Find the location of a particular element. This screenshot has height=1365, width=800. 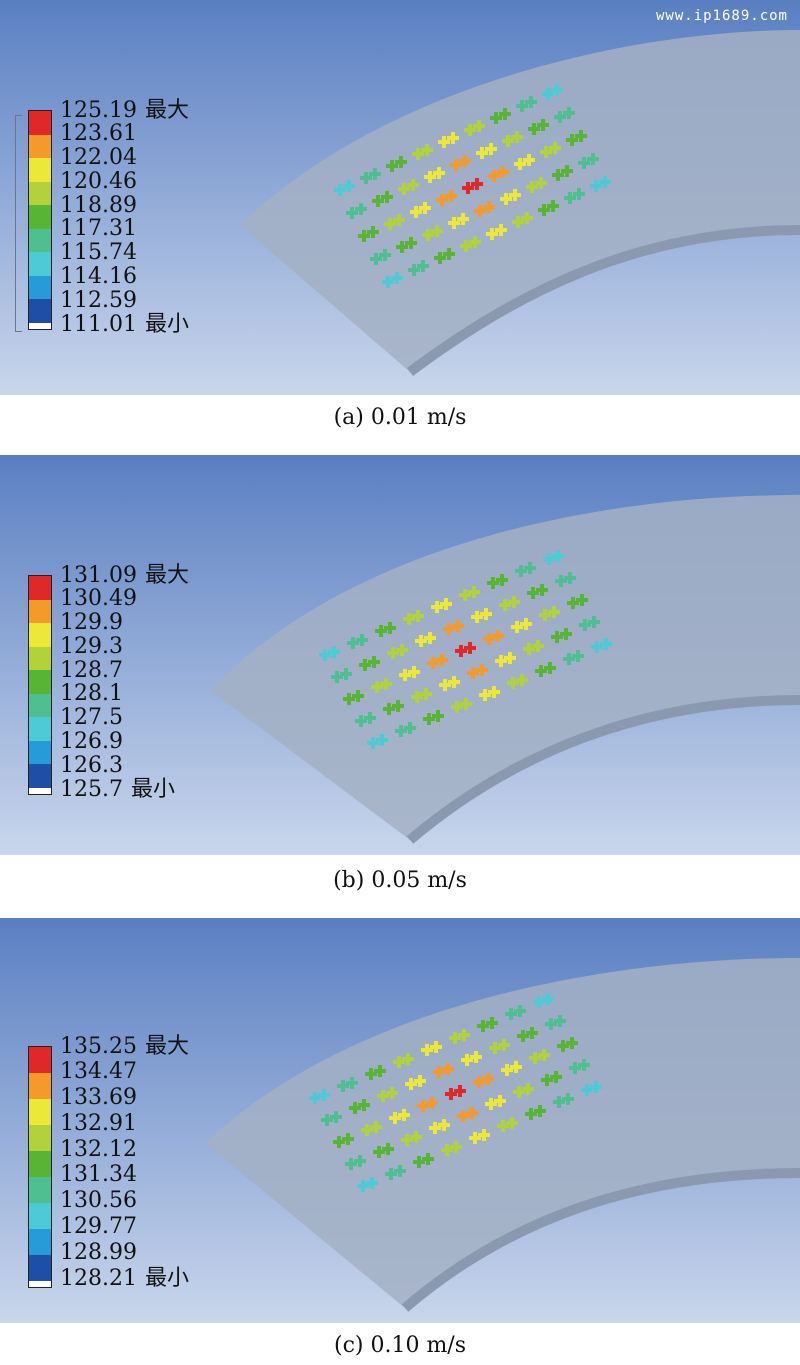

plate-edge-a is located at coordinates (603, 301).